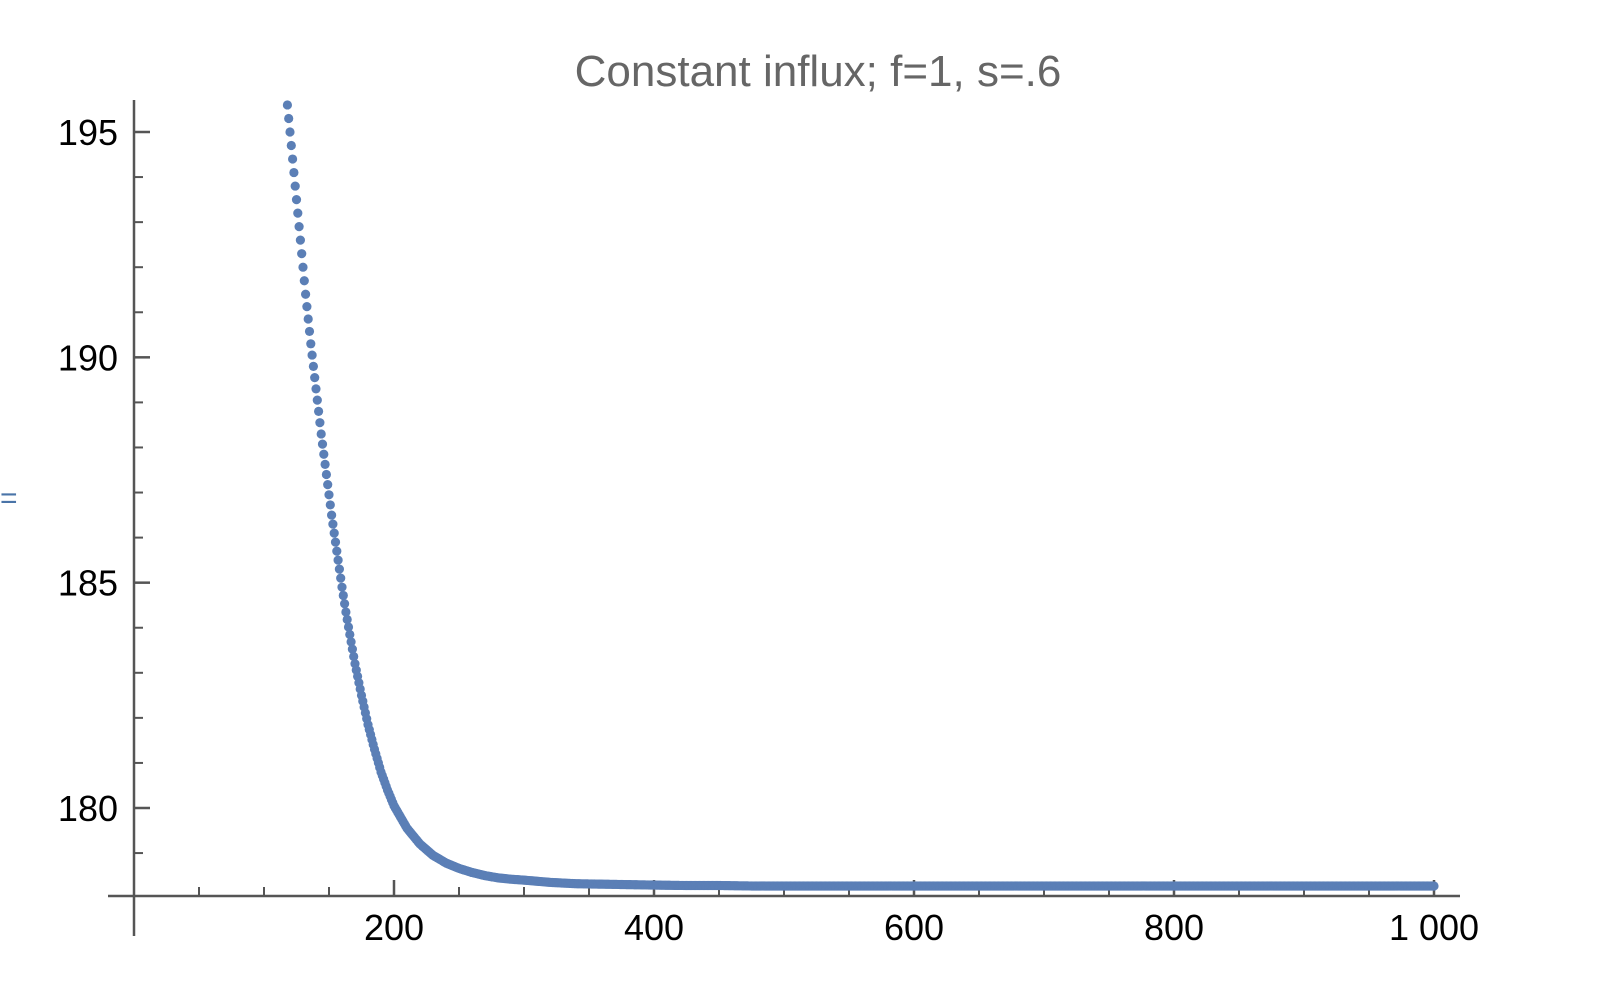 This screenshot has width=1604, height=1006. What do you see at coordinates (1174, 927) in the screenshot?
I see `x-tick-label: 800` at bounding box center [1174, 927].